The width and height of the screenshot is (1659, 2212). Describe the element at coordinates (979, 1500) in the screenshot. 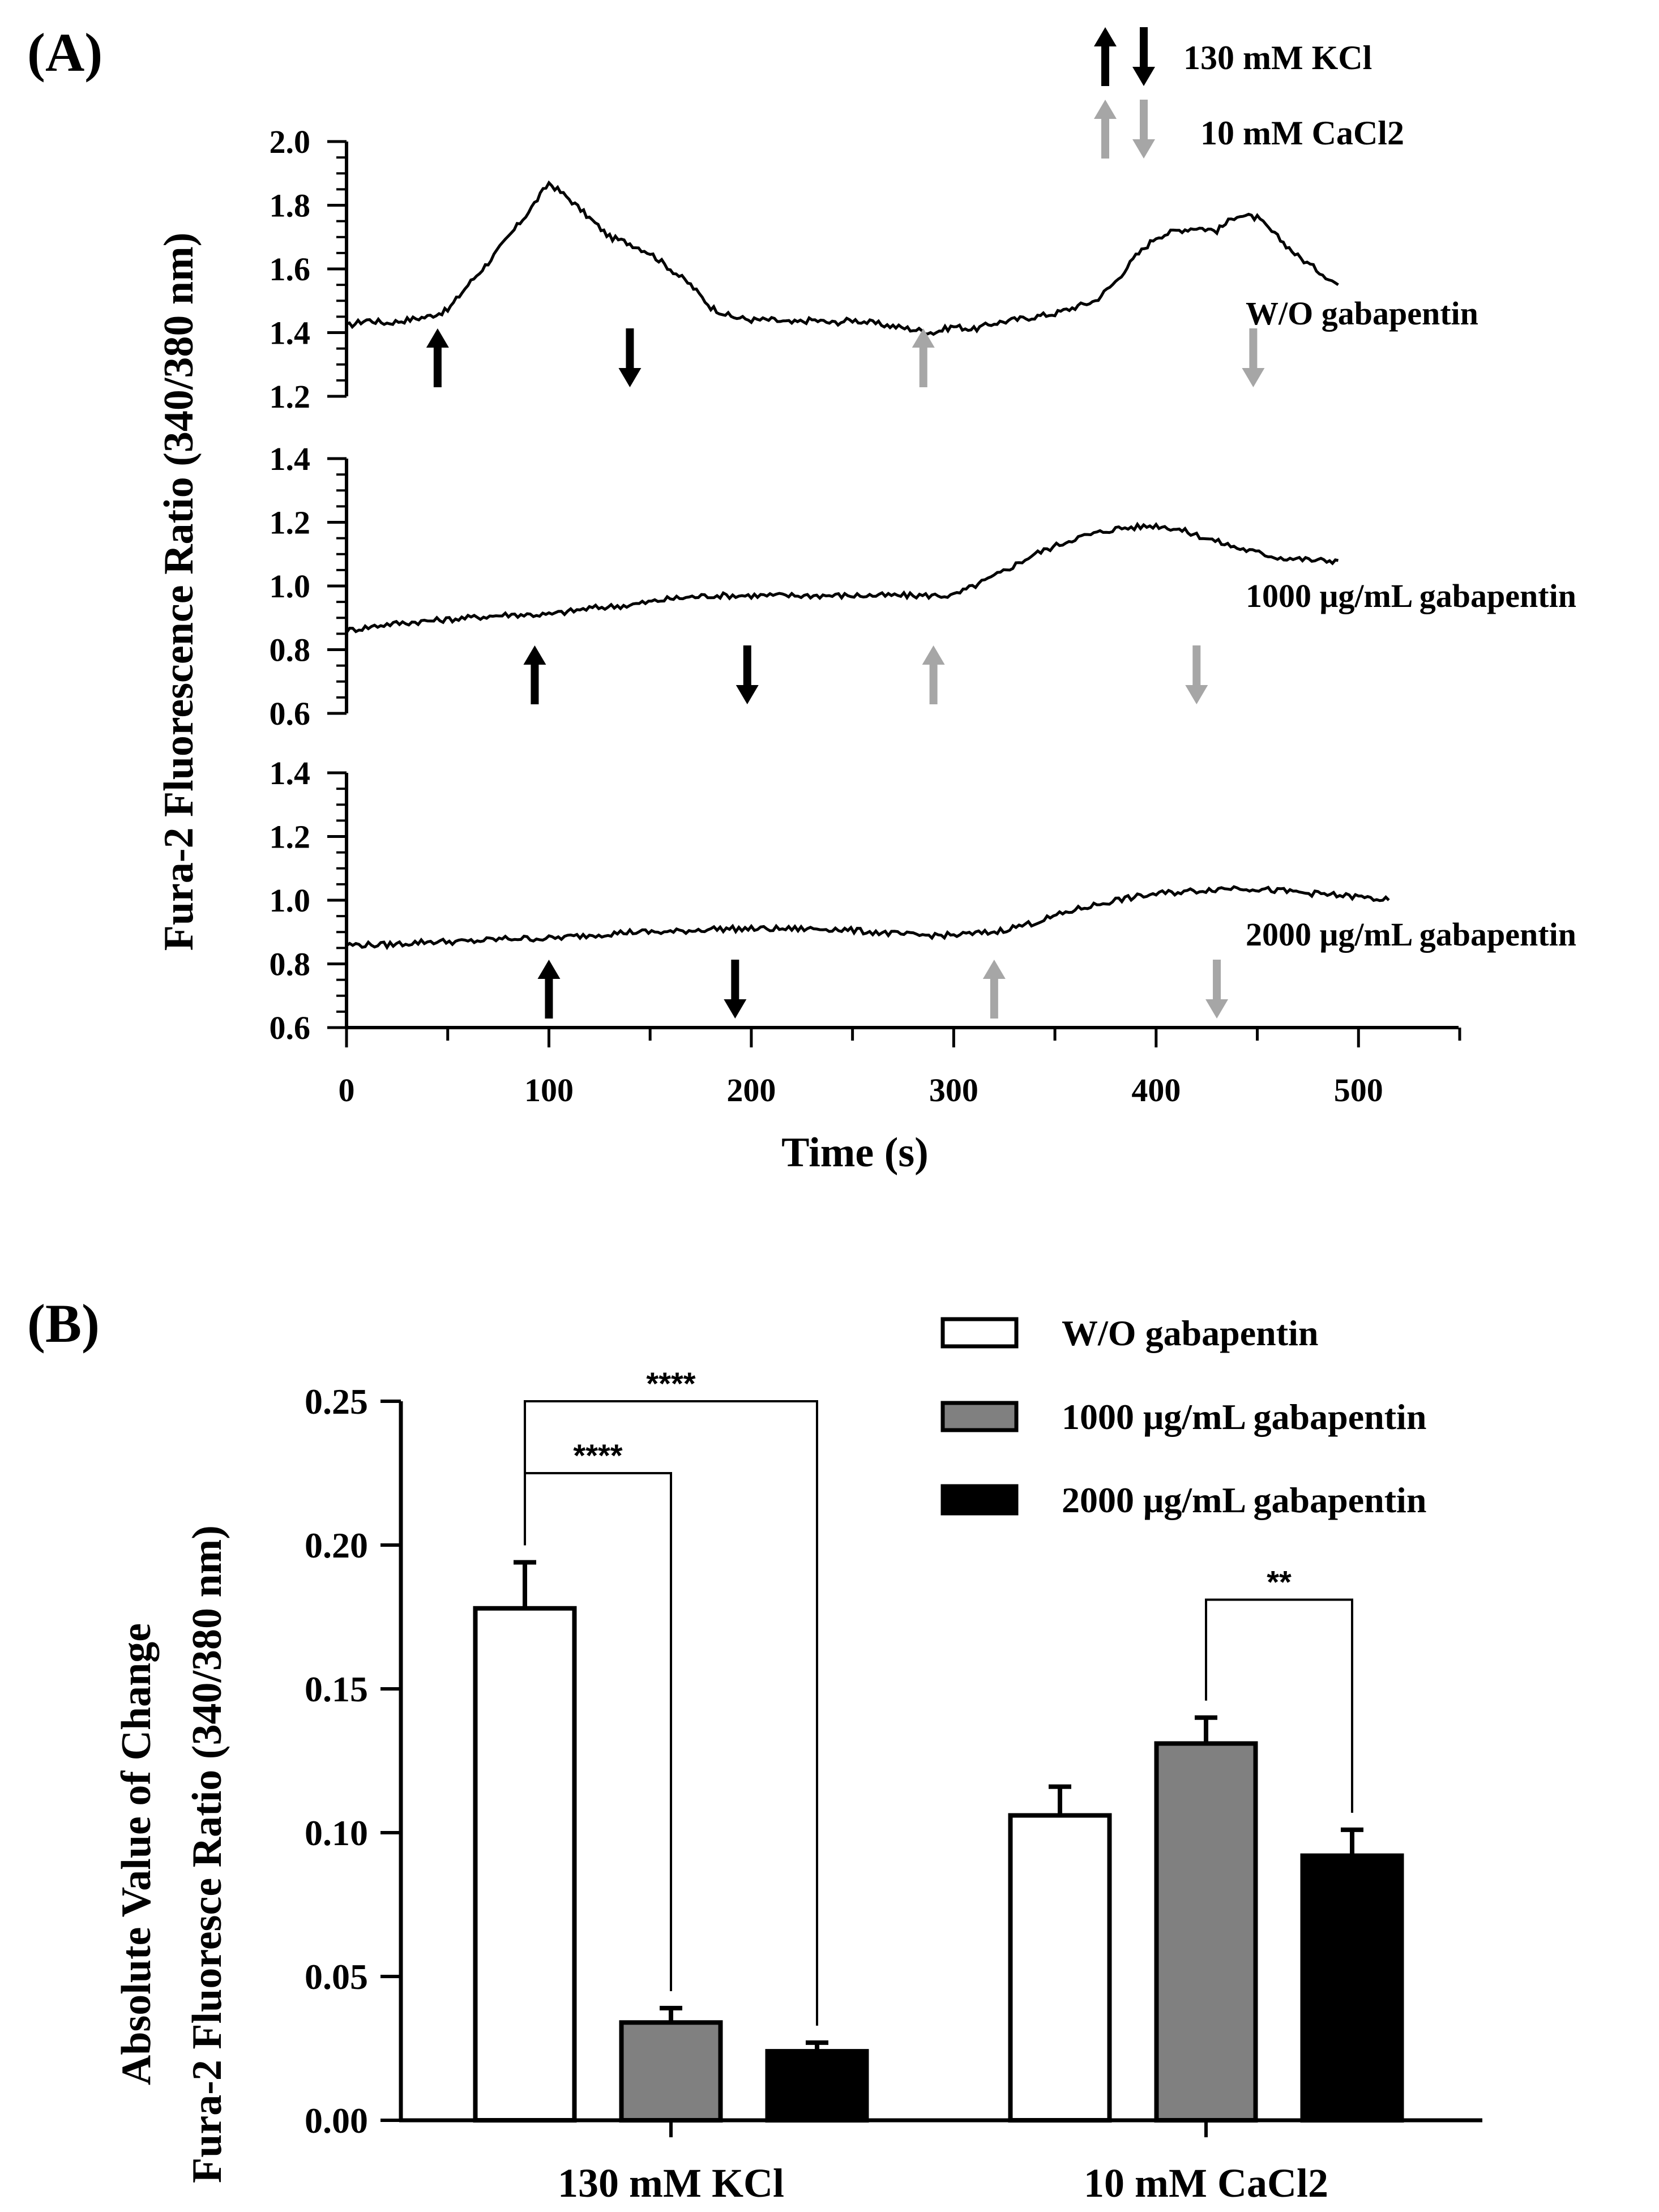

I see `legend-2000-swatch` at that location.